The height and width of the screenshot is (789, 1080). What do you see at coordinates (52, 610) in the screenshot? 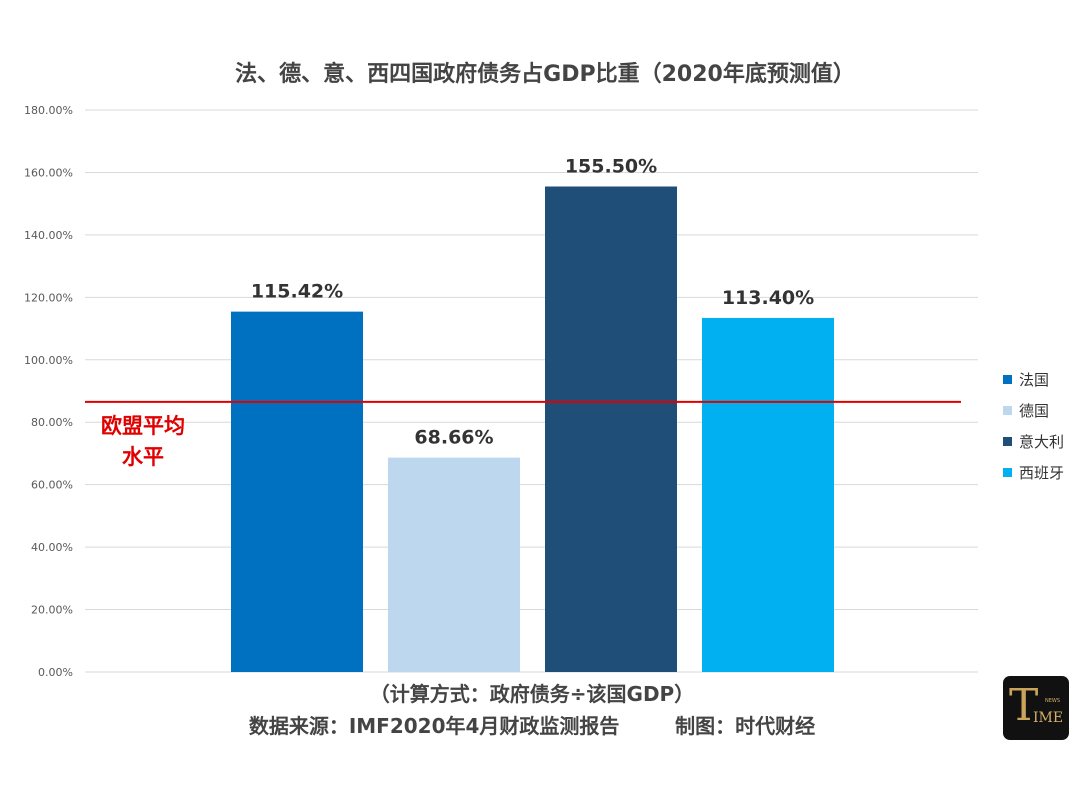
I see `y-tick-label: 20.00%` at bounding box center [52, 610].